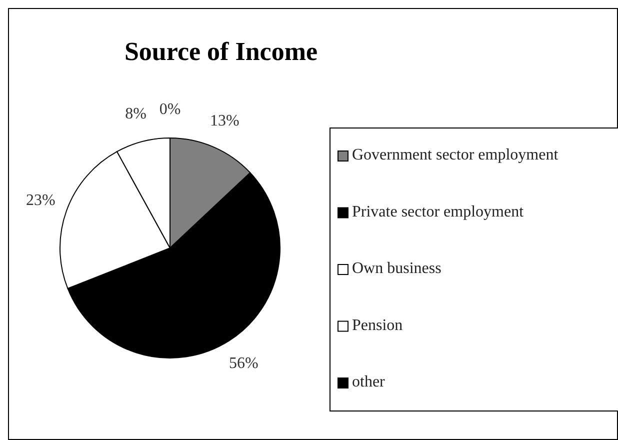 This screenshot has width=618, height=440. What do you see at coordinates (243, 363) in the screenshot?
I see `data-label: 56%` at bounding box center [243, 363].